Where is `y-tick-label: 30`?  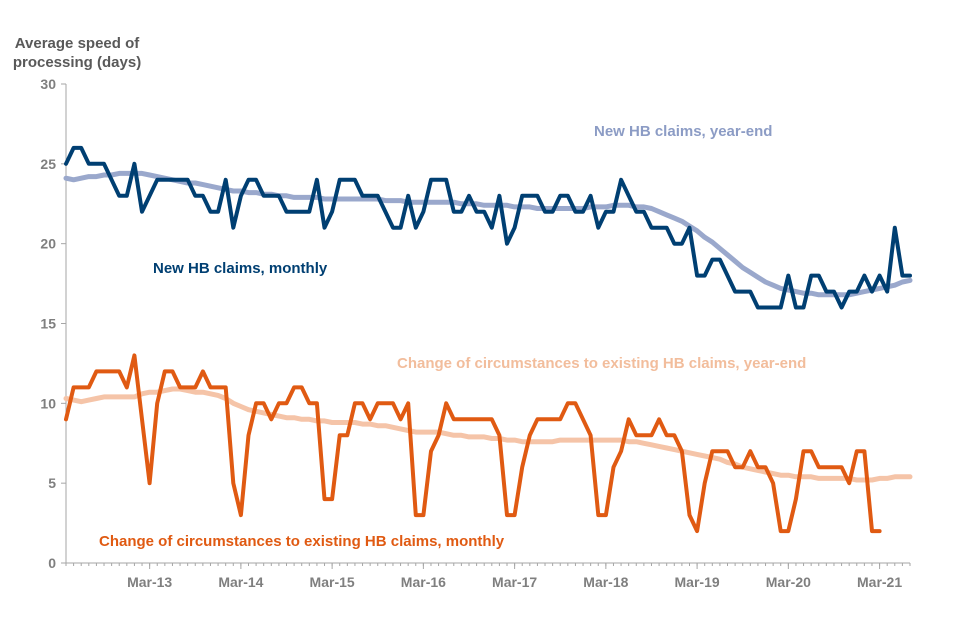 y-tick-label: 30 is located at coordinates (48, 84).